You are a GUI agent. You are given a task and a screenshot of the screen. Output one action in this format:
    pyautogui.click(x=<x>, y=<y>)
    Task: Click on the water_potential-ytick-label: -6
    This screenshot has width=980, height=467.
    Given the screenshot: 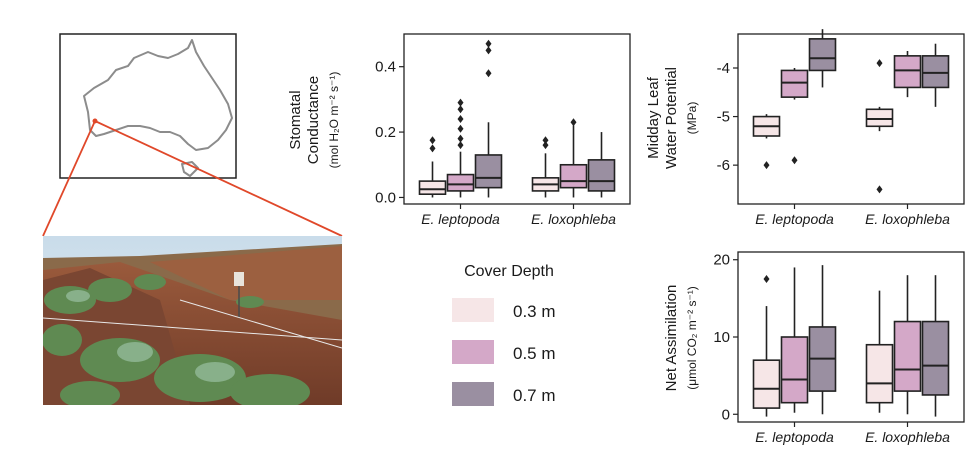 What is the action you would take?
    pyautogui.click(x=723, y=165)
    